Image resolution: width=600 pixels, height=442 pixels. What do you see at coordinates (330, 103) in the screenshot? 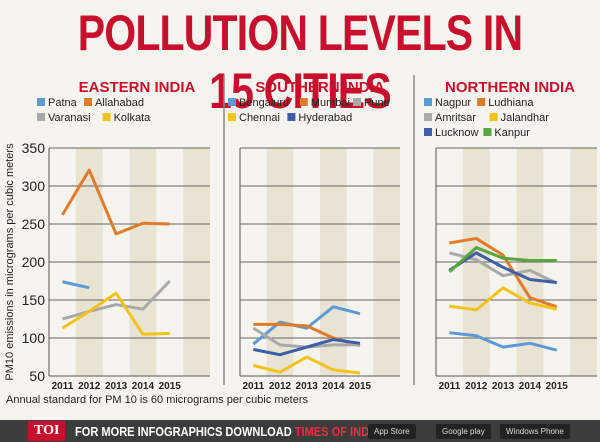
I see `legend-label: Mumbai` at bounding box center [330, 103].